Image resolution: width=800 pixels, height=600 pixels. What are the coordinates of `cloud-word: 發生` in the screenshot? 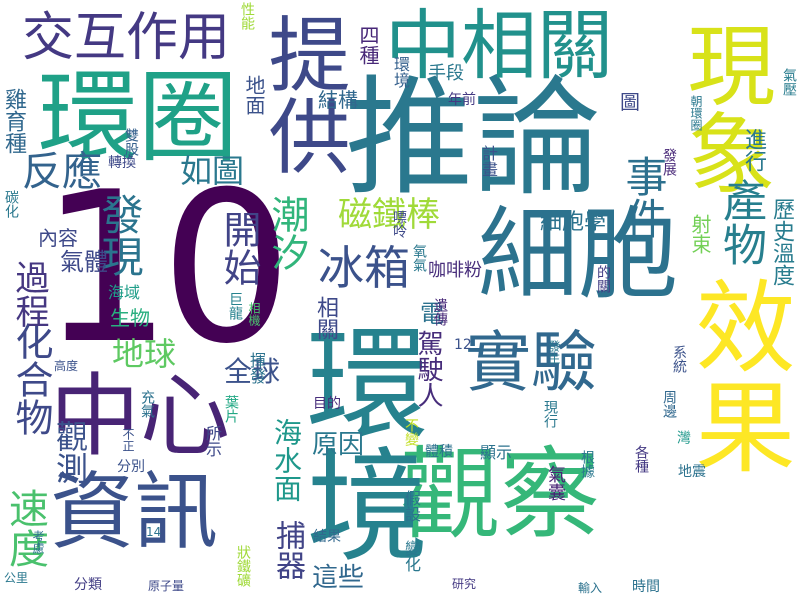 It's located at (554, 352).